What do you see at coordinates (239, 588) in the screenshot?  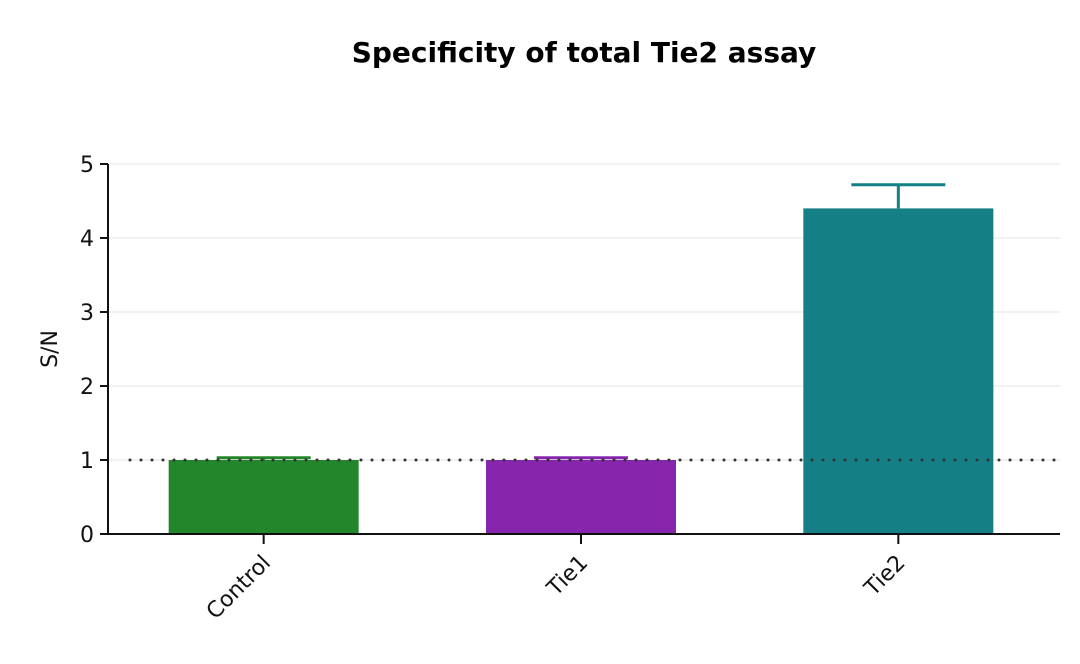 I see `x-tick-label: Control` at bounding box center [239, 588].